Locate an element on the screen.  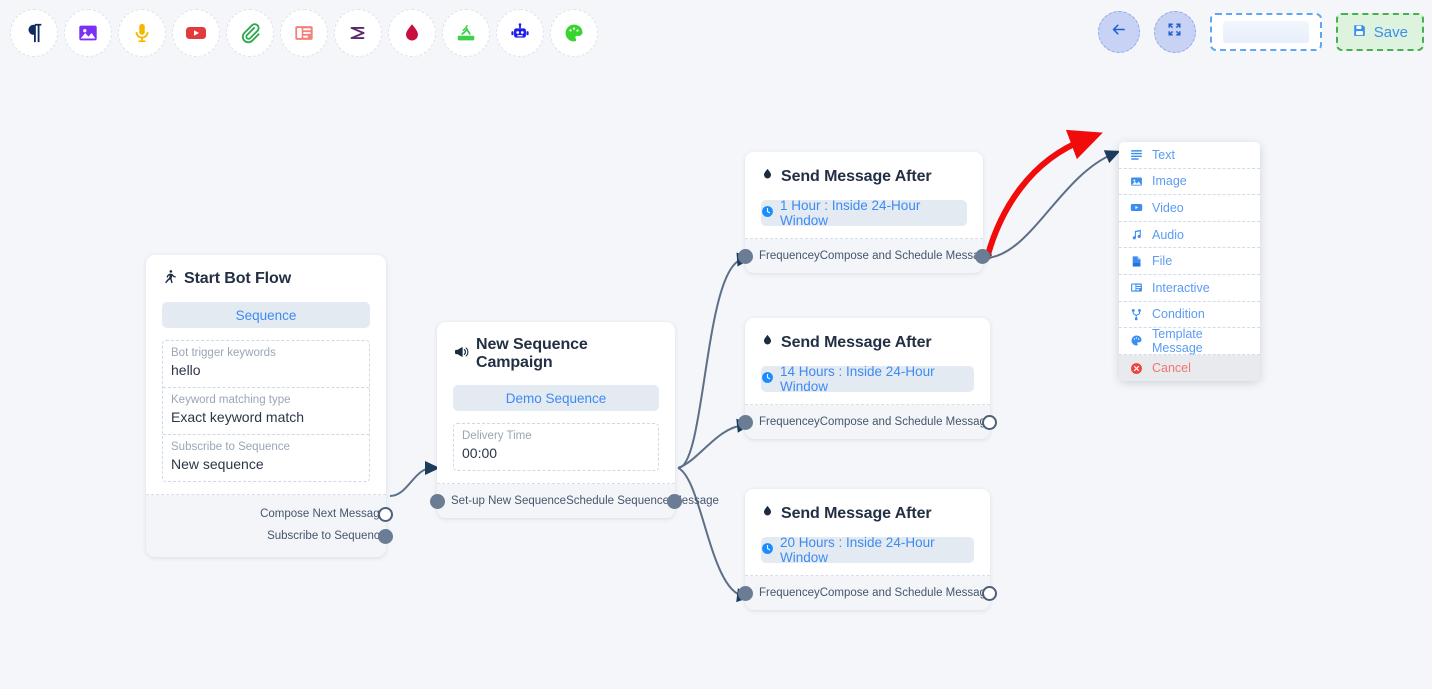
add-message-type-menu: Text Image Video Audio File Interactive is located at coordinates (1189, 262).